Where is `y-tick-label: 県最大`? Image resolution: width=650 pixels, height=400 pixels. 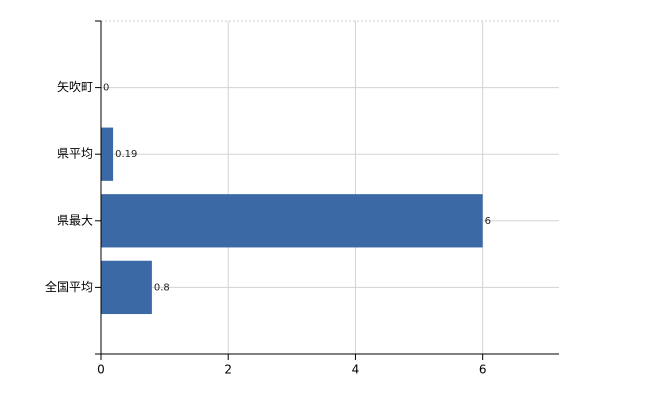 y-tick-label: 県最大 is located at coordinates (75, 220).